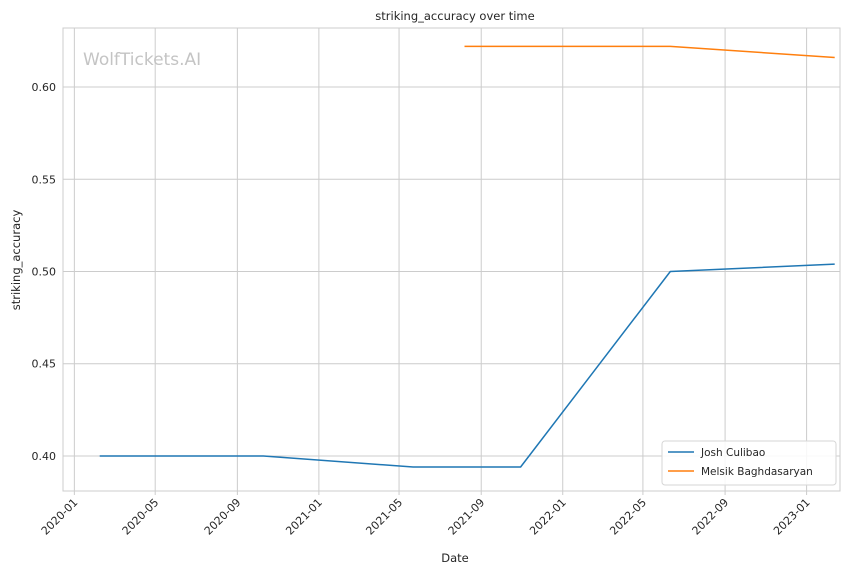 The width and height of the screenshot is (852, 575). What do you see at coordinates (732, 453) in the screenshot?
I see `legend-label-josh-culibao: Josh Culibao` at bounding box center [732, 453].